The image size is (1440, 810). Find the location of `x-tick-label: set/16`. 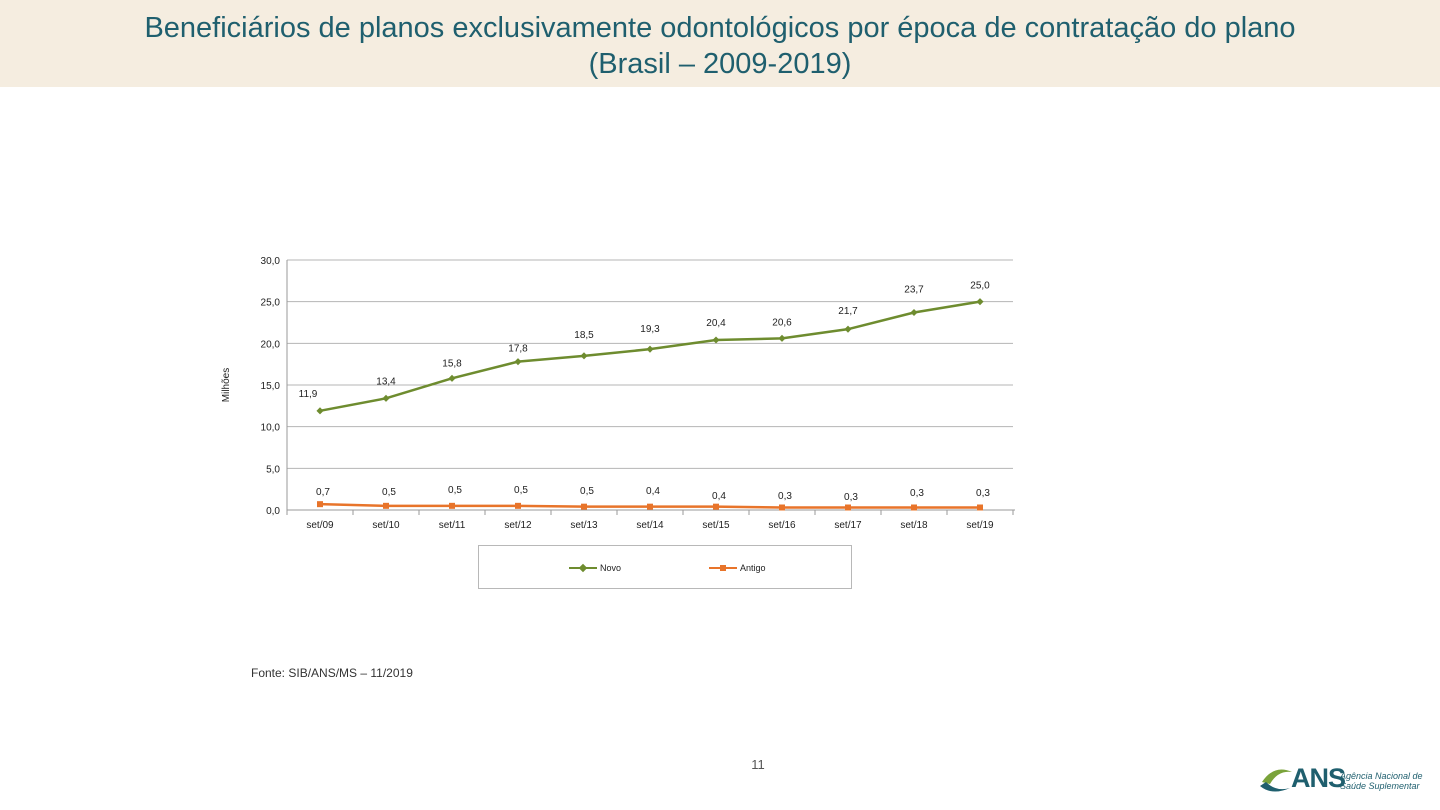

x-tick-label: set/16 is located at coordinates (782, 525).